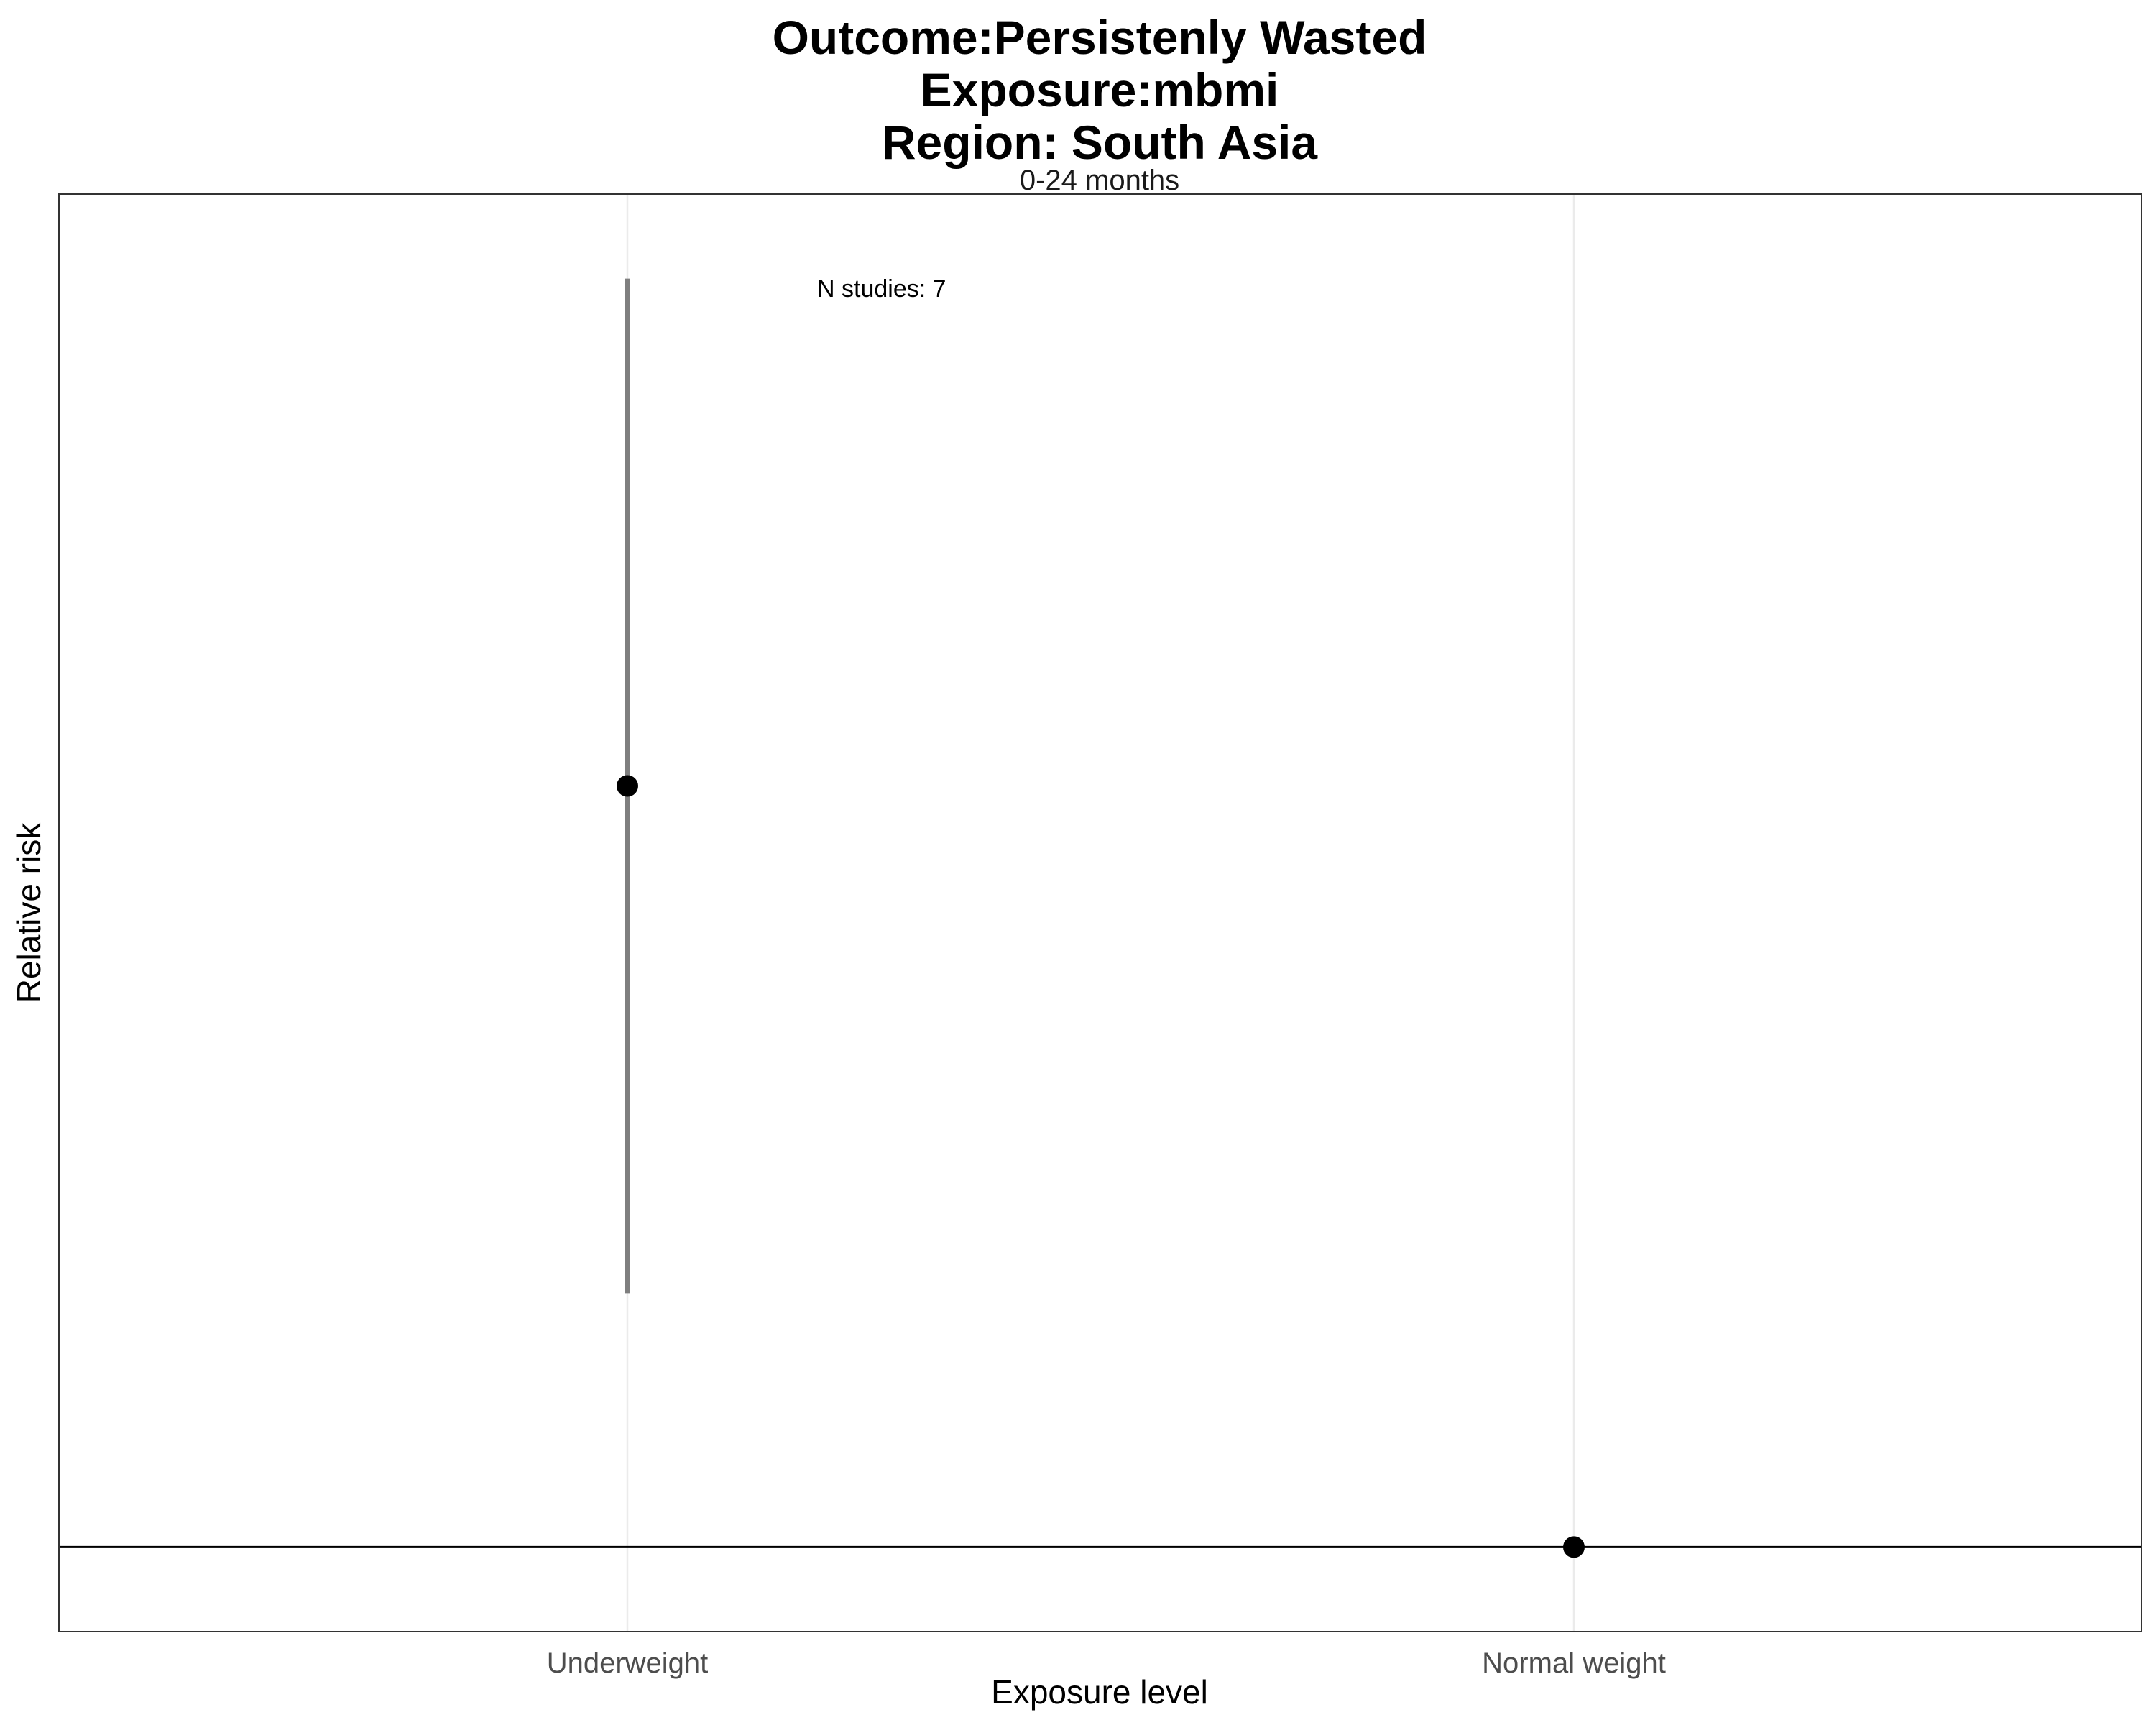 The height and width of the screenshot is (1725, 2156). I want to click on chart-title-line-1: Outcome:Persistenly Wasted, so click(1100, 37).